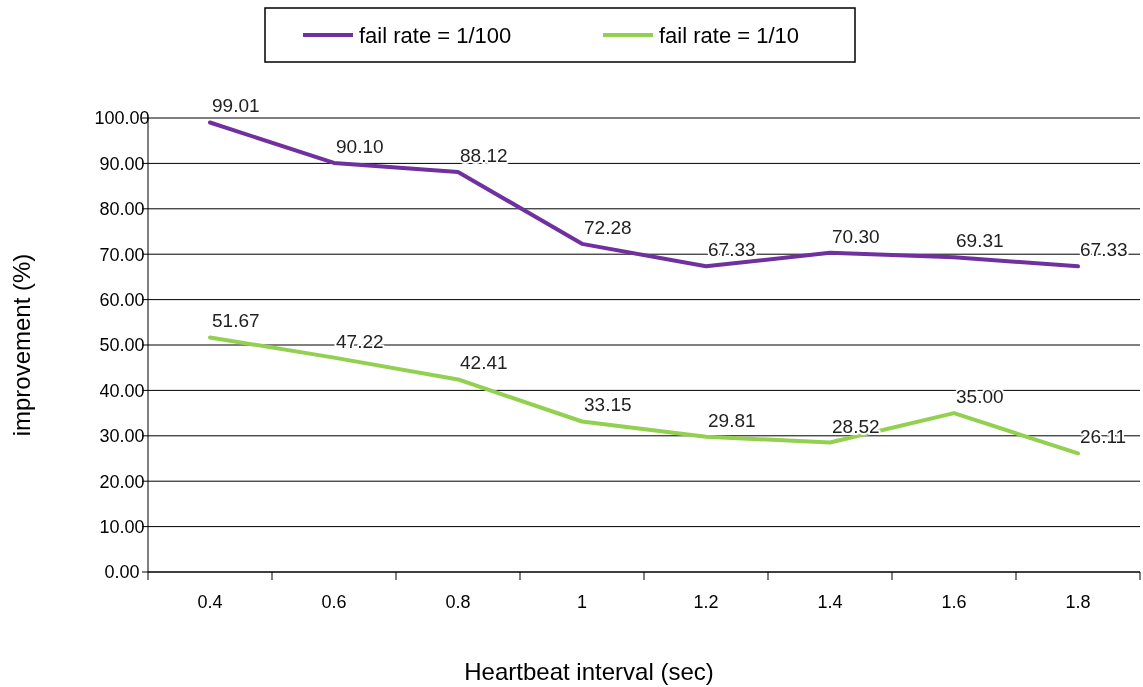  What do you see at coordinates (589, 671) in the screenshot?
I see `x-axis-title: Heartbeat interval (sec)` at bounding box center [589, 671].